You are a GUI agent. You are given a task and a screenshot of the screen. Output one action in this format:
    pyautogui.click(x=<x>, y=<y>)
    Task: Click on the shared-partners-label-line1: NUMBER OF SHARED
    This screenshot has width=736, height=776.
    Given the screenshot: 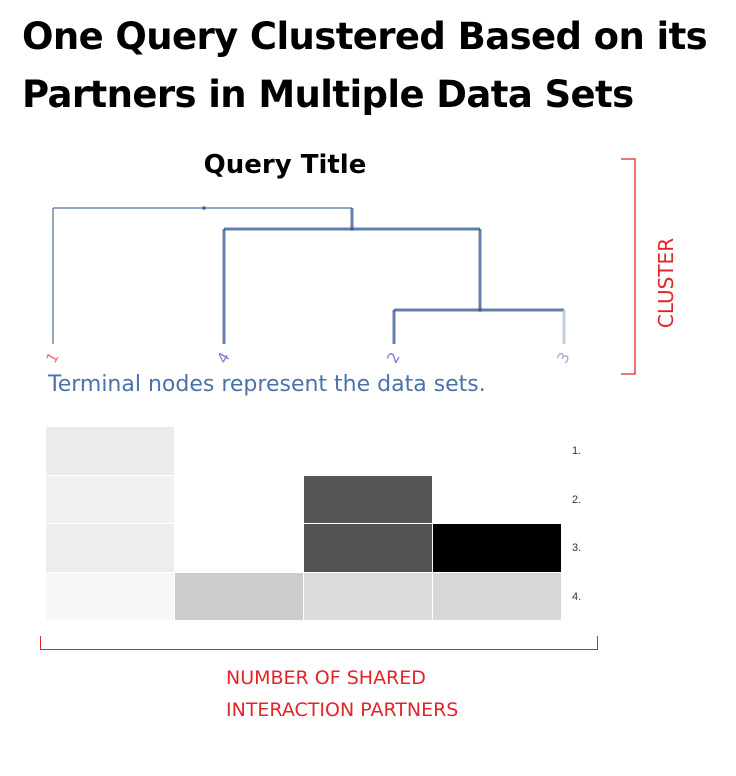 What is the action you would take?
    pyautogui.click(x=326, y=678)
    